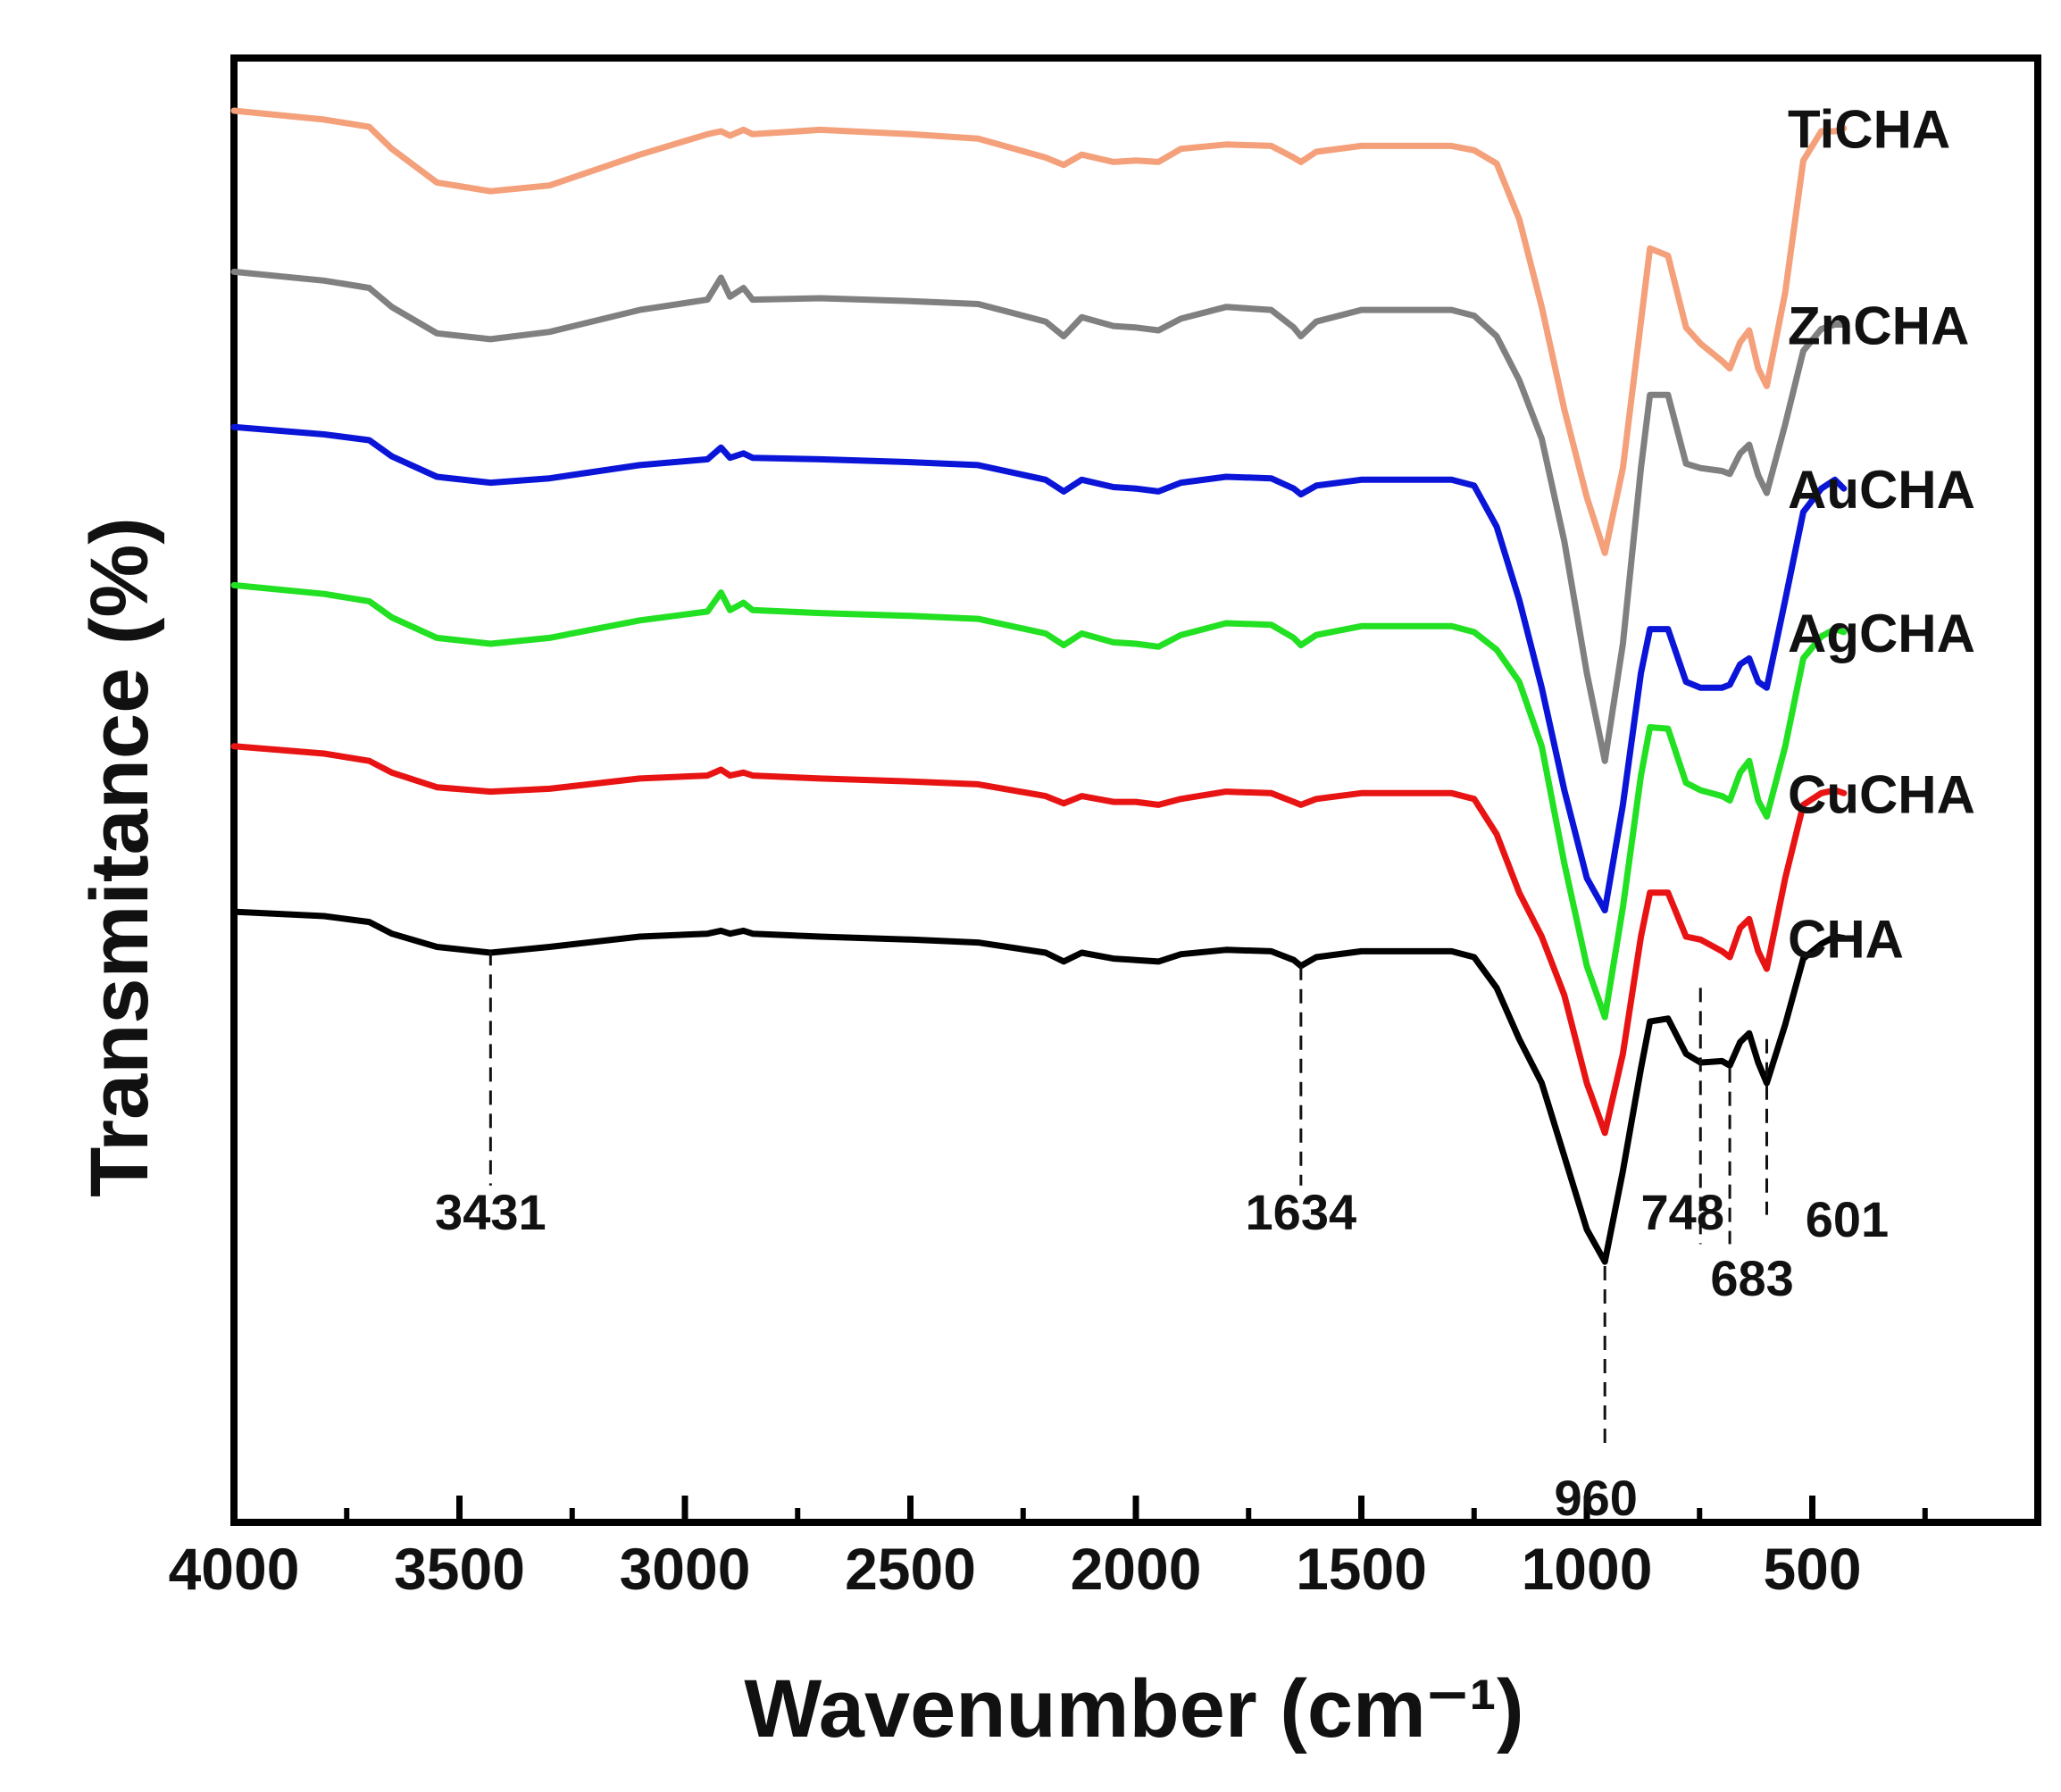 The height and width of the screenshot is (1792, 2061). Describe the element at coordinates (685, 1569) in the screenshot. I see `x-tick-label: 3000` at that location.